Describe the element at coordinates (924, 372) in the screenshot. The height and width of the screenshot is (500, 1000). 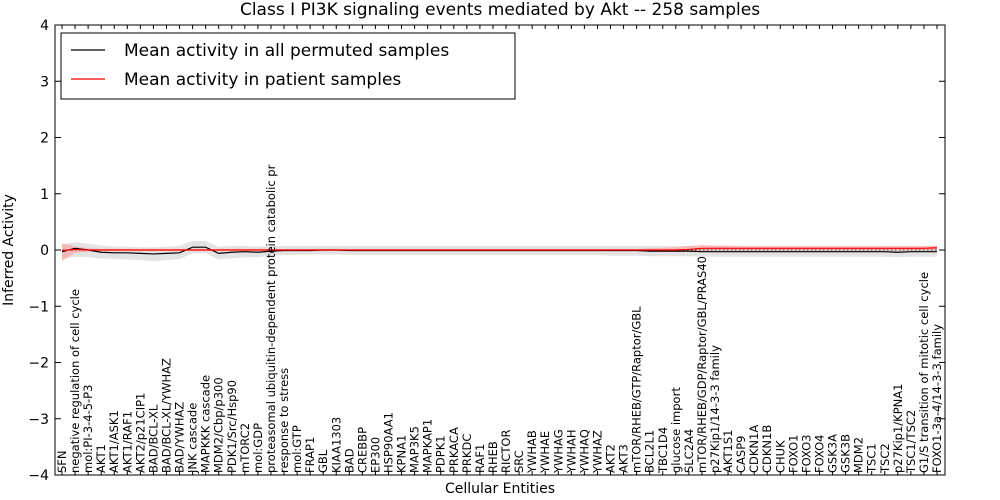
I see `x-category-label: G1/S transition of mitotic cell cycle` at that location.